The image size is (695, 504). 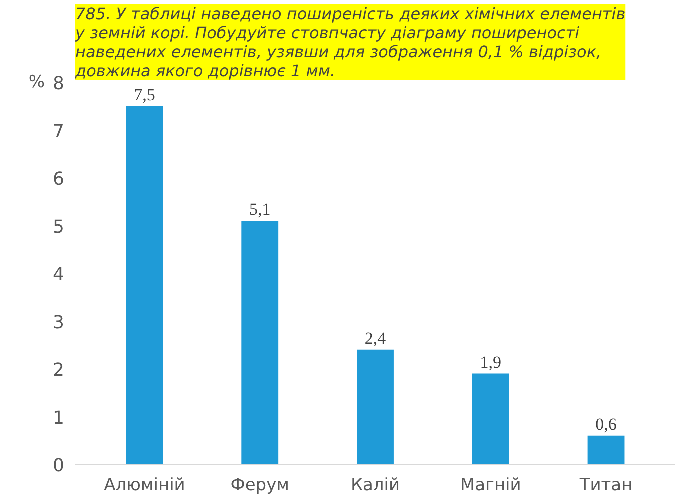 I want to click on data-label: 7,5, so click(x=145, y=94).